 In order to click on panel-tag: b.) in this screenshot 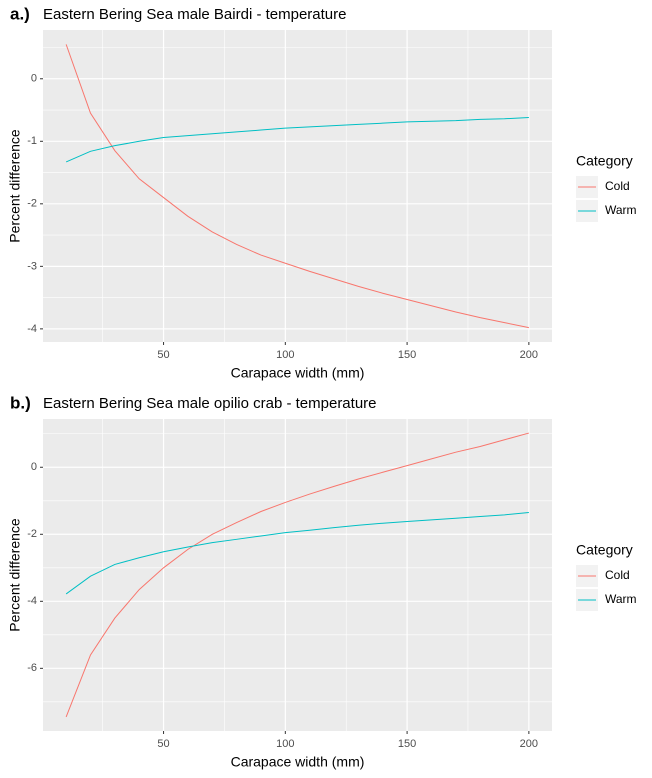, I will do `click(20, 402)`.